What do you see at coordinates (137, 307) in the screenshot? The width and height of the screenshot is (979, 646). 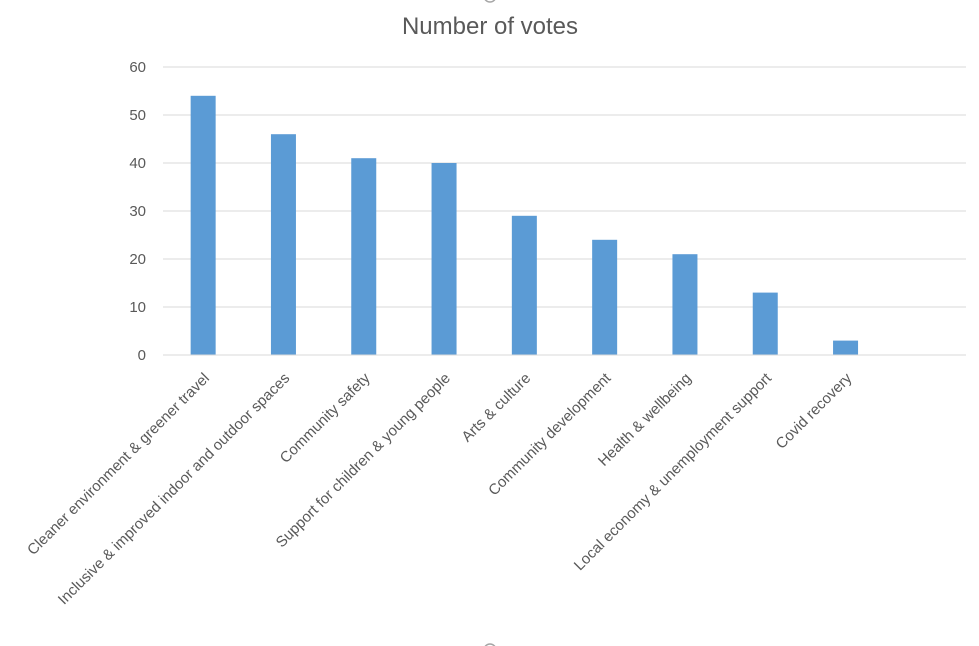 I see `y-tick-label: 10` at bounding box center [137, 307].